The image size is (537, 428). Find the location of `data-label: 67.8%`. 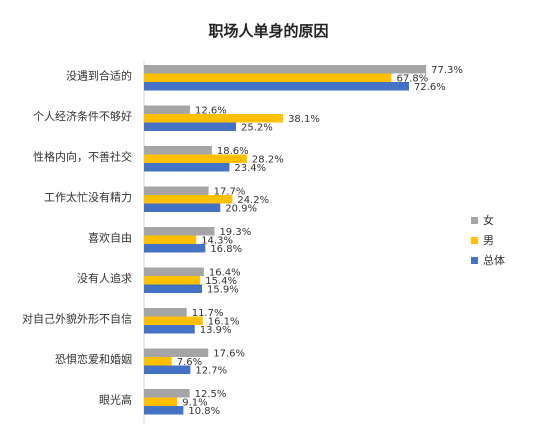

data-label: 67.8% is located at coordinates (412, 79).